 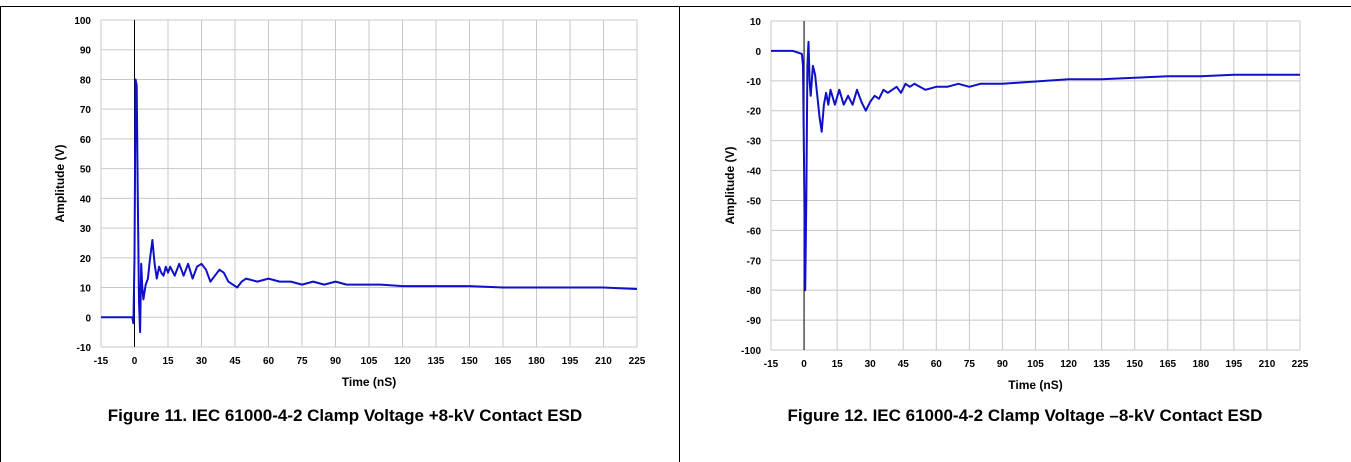 What do you see at coordinates (754, 172) in the screenshot?
I see `y-tick-label: -40` at bounding box center [754, 172].